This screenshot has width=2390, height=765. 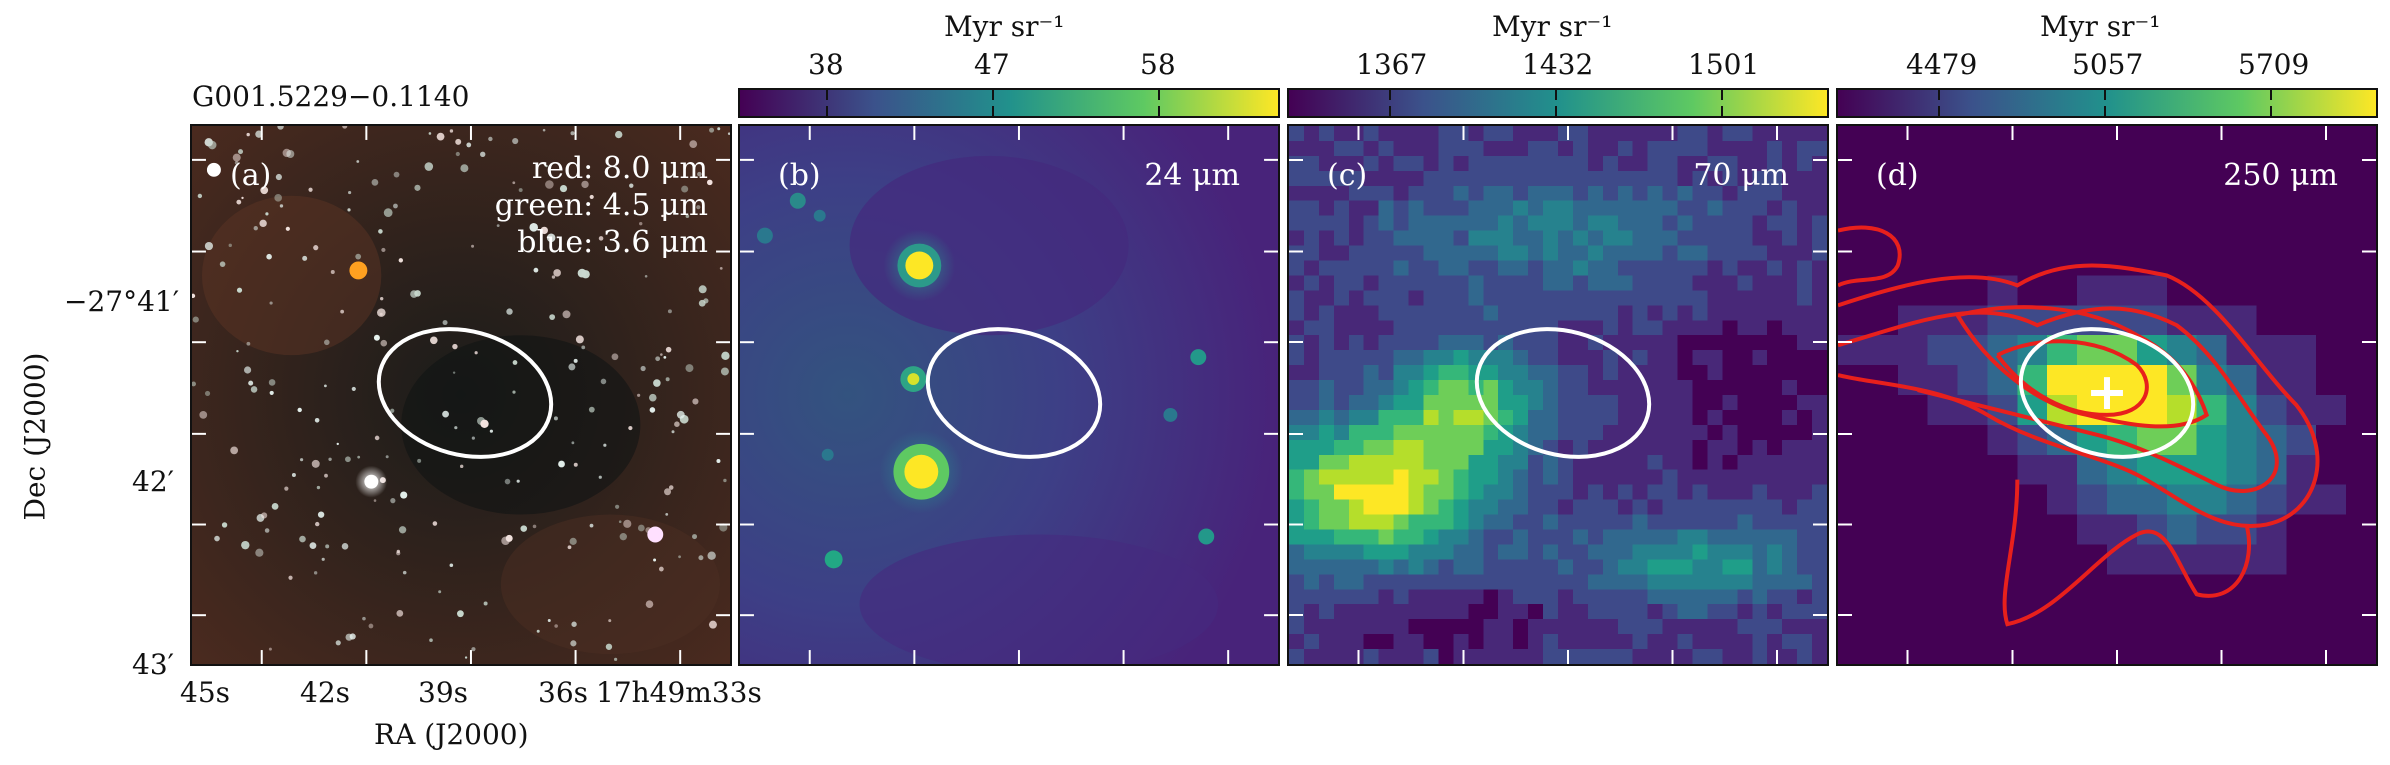 I want to click on x-tick-label-36s: 36s, so click(x=563, y=692).